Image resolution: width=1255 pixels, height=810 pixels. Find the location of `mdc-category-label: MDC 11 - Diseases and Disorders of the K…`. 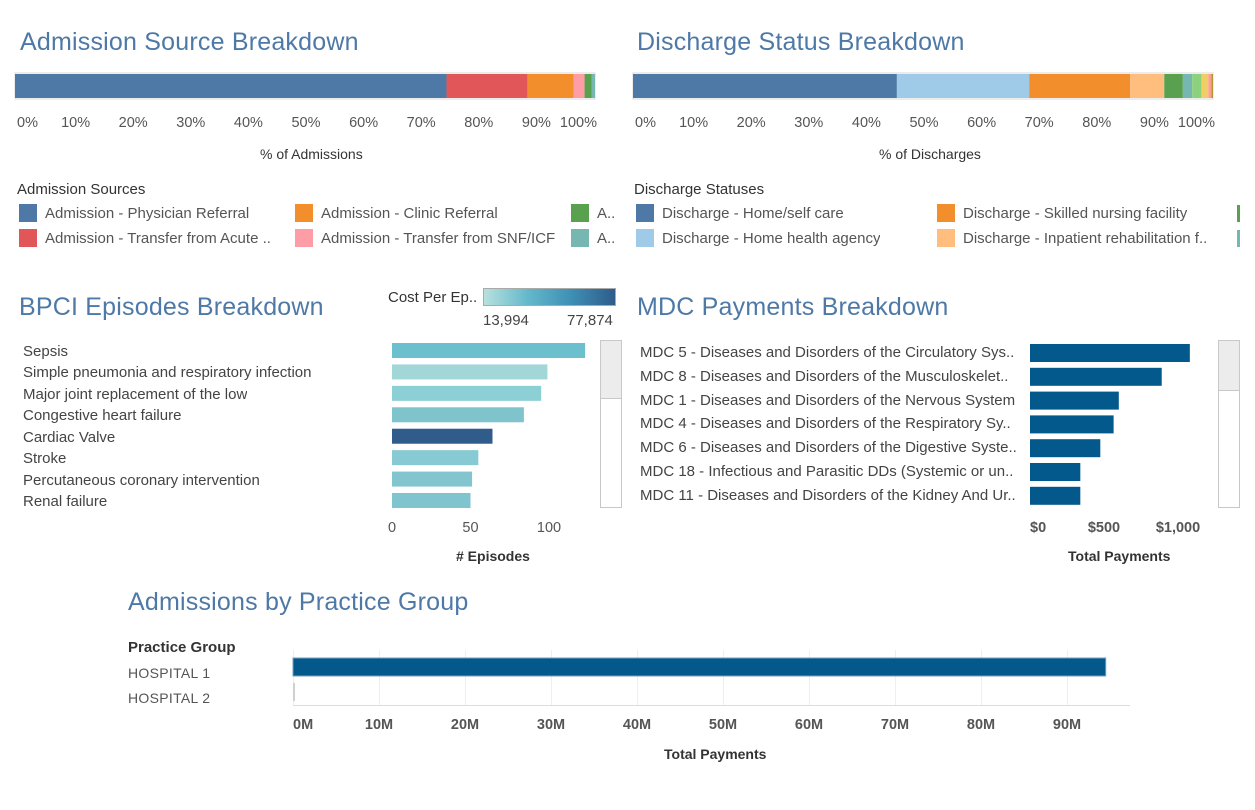

mdc-category-label: MDC 11 - Diseases and Disorders of the K… is located at coordinates (828, 495).